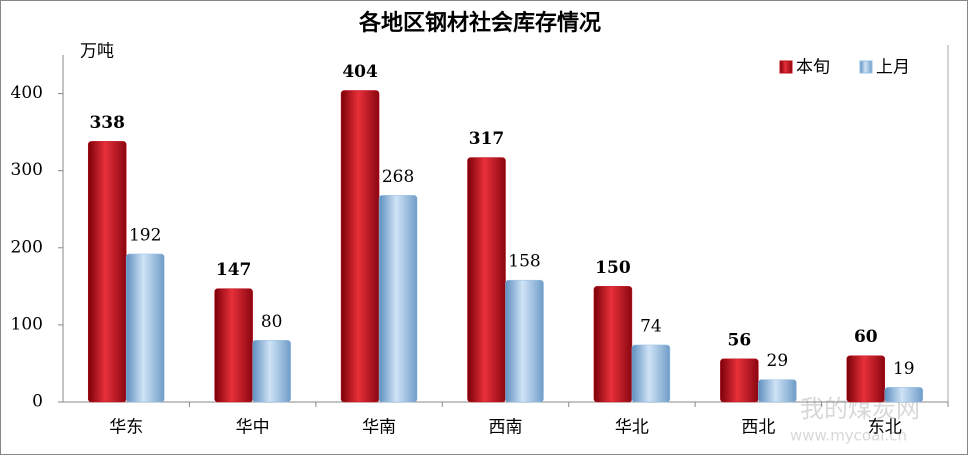  I want to click on chart-title: 各地区钢材社会库存情况, so click(479, 23).